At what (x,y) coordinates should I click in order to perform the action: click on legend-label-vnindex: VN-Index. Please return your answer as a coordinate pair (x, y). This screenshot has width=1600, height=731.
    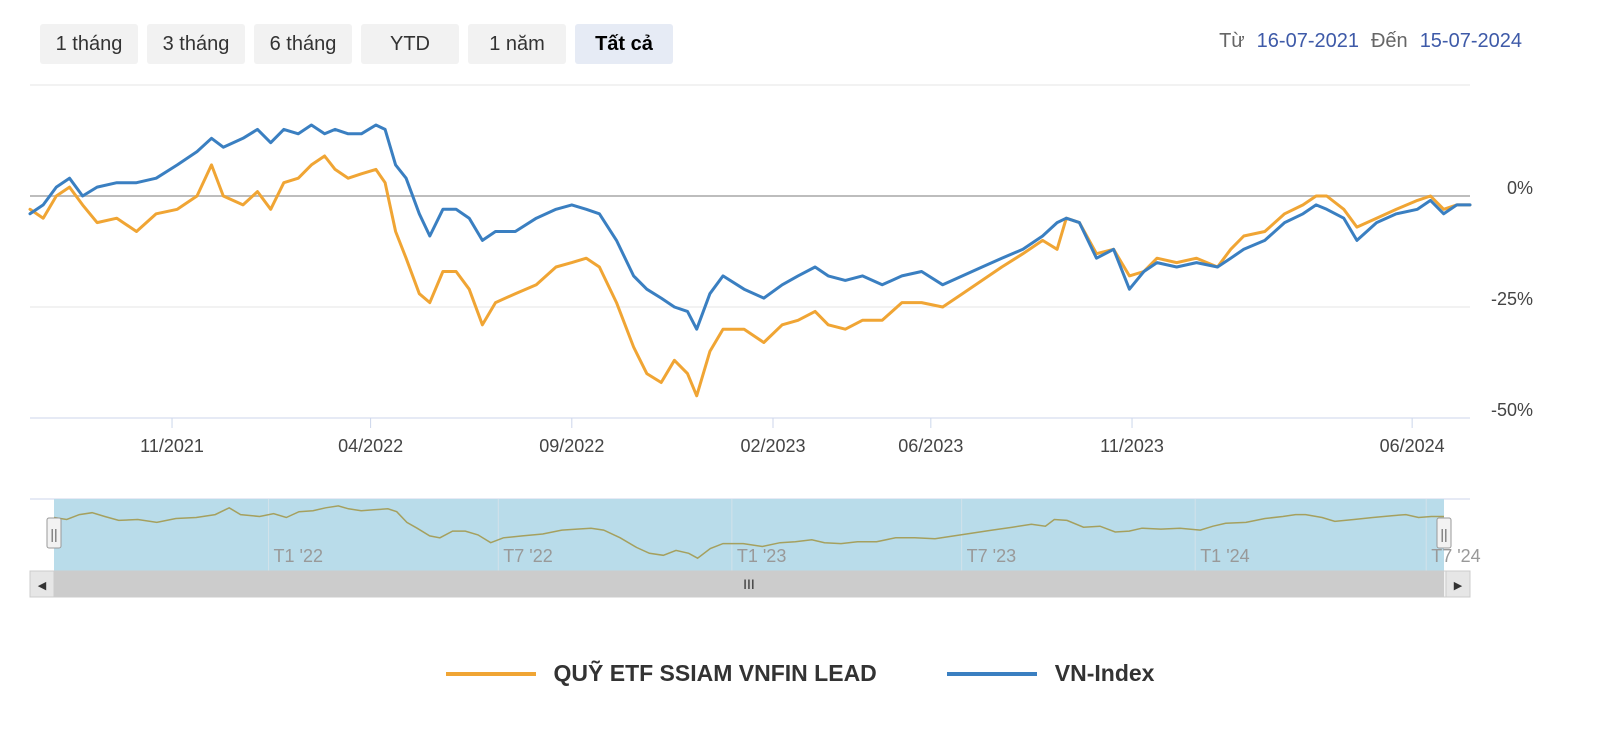
    Looking at the image, I should click on (1104, 673).